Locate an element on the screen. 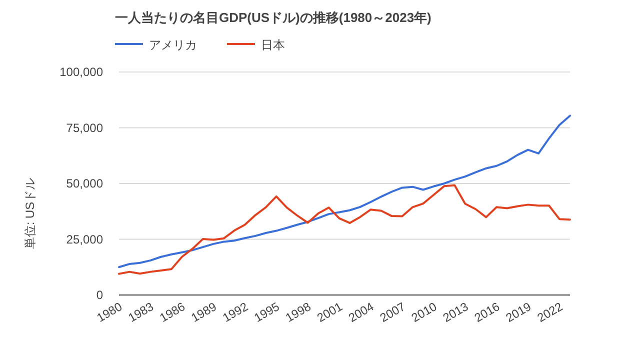 The height and width of the screenshot is (349, 623). x-tick-label: 1989 is located at coordinates (204, 312).